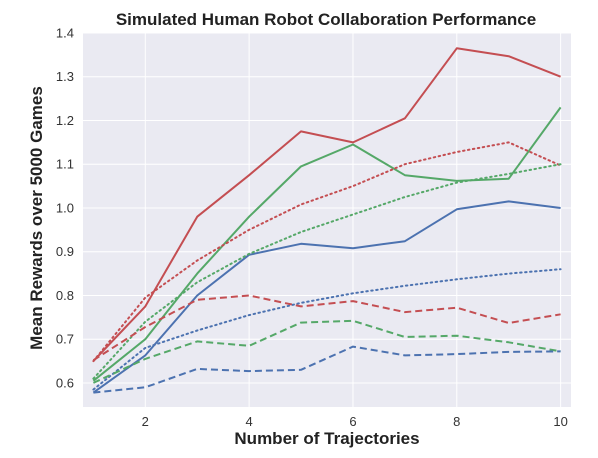  I want to click on y-tick-label: 0.9, so click(65, 251).